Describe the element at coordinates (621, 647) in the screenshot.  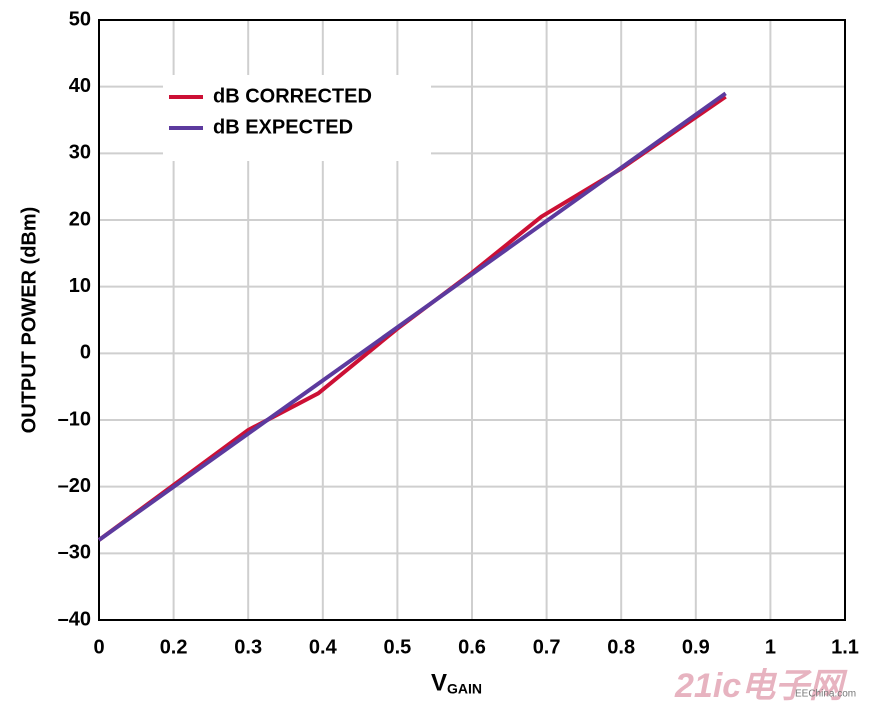
I see `x-tick-label: 0.8` at that location.